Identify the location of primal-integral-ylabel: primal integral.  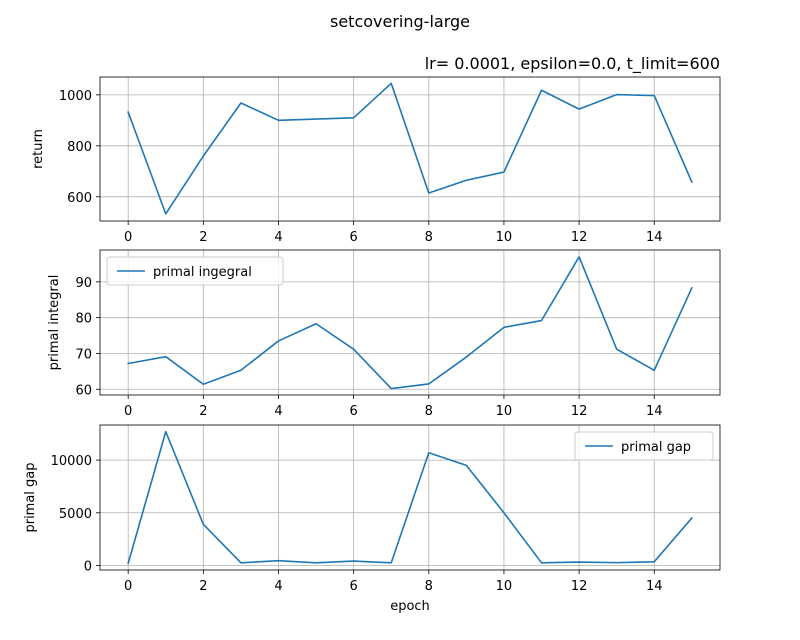
(54, 323).